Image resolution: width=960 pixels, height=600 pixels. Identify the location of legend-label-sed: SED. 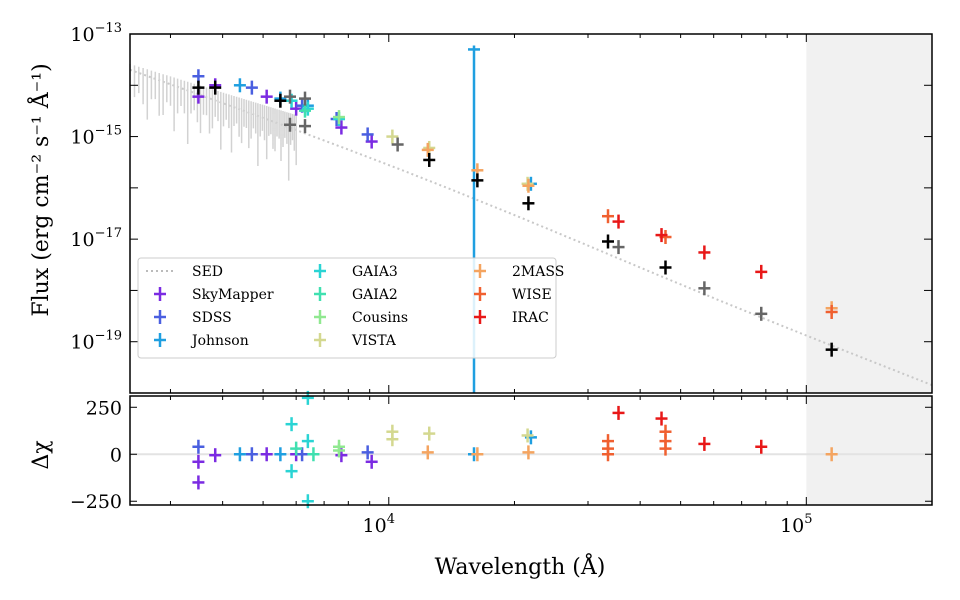
(207, 272).